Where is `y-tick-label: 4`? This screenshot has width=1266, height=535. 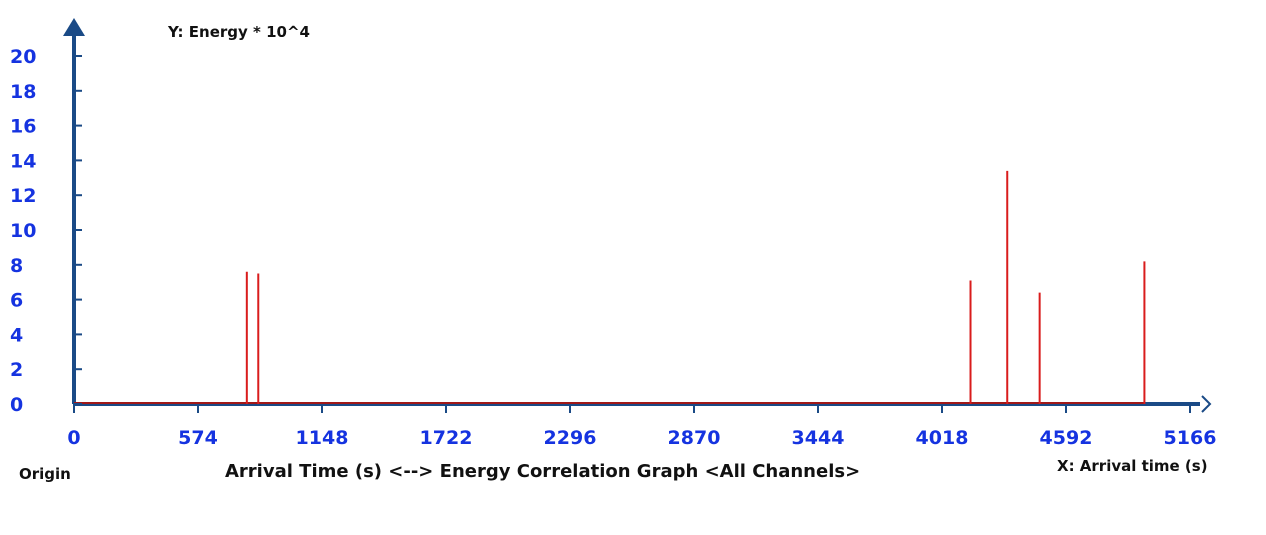
y-tick-label: 4 is located at coordinates (16, 335).